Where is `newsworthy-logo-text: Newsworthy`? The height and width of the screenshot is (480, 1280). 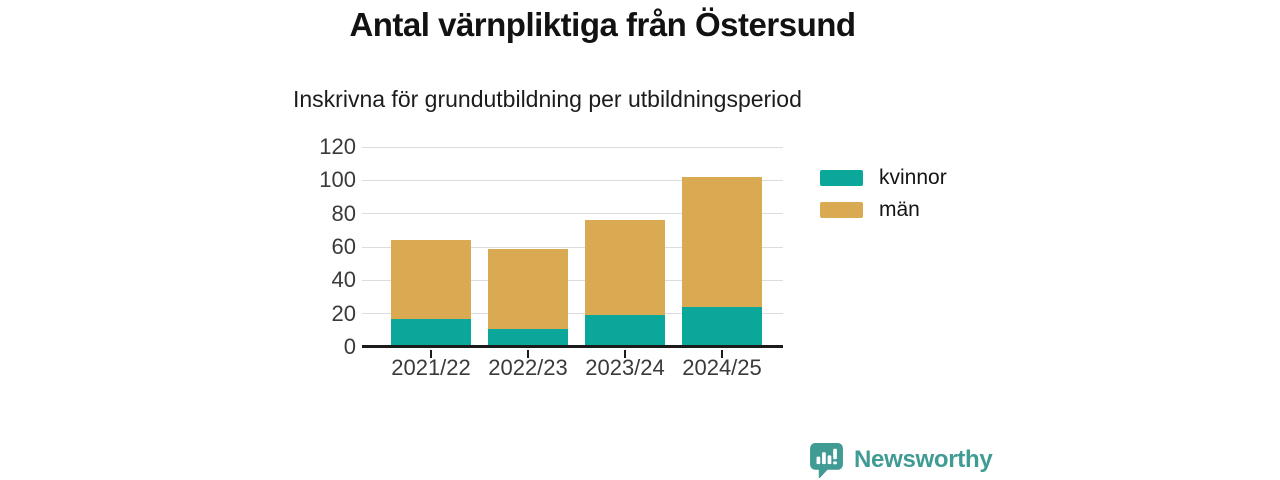
newsworthy-logo-text: Newsworthy is located at coordinates (923, 459).